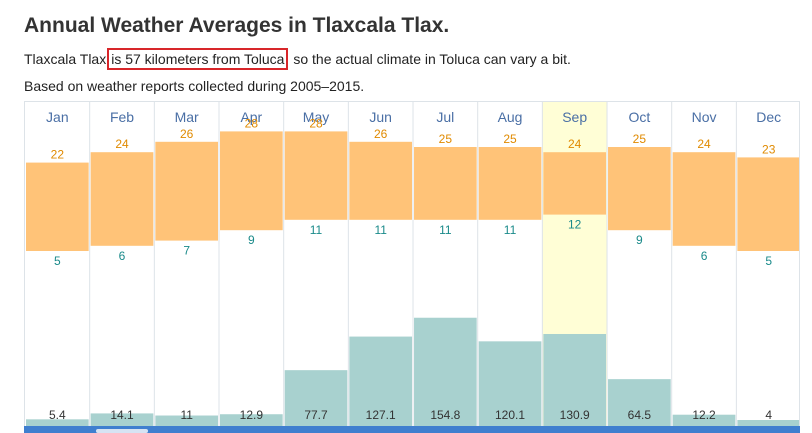  Describe the element at coordinates (510, 415) in the screenshot. I see `precipitation-label: 120.1` at that location.